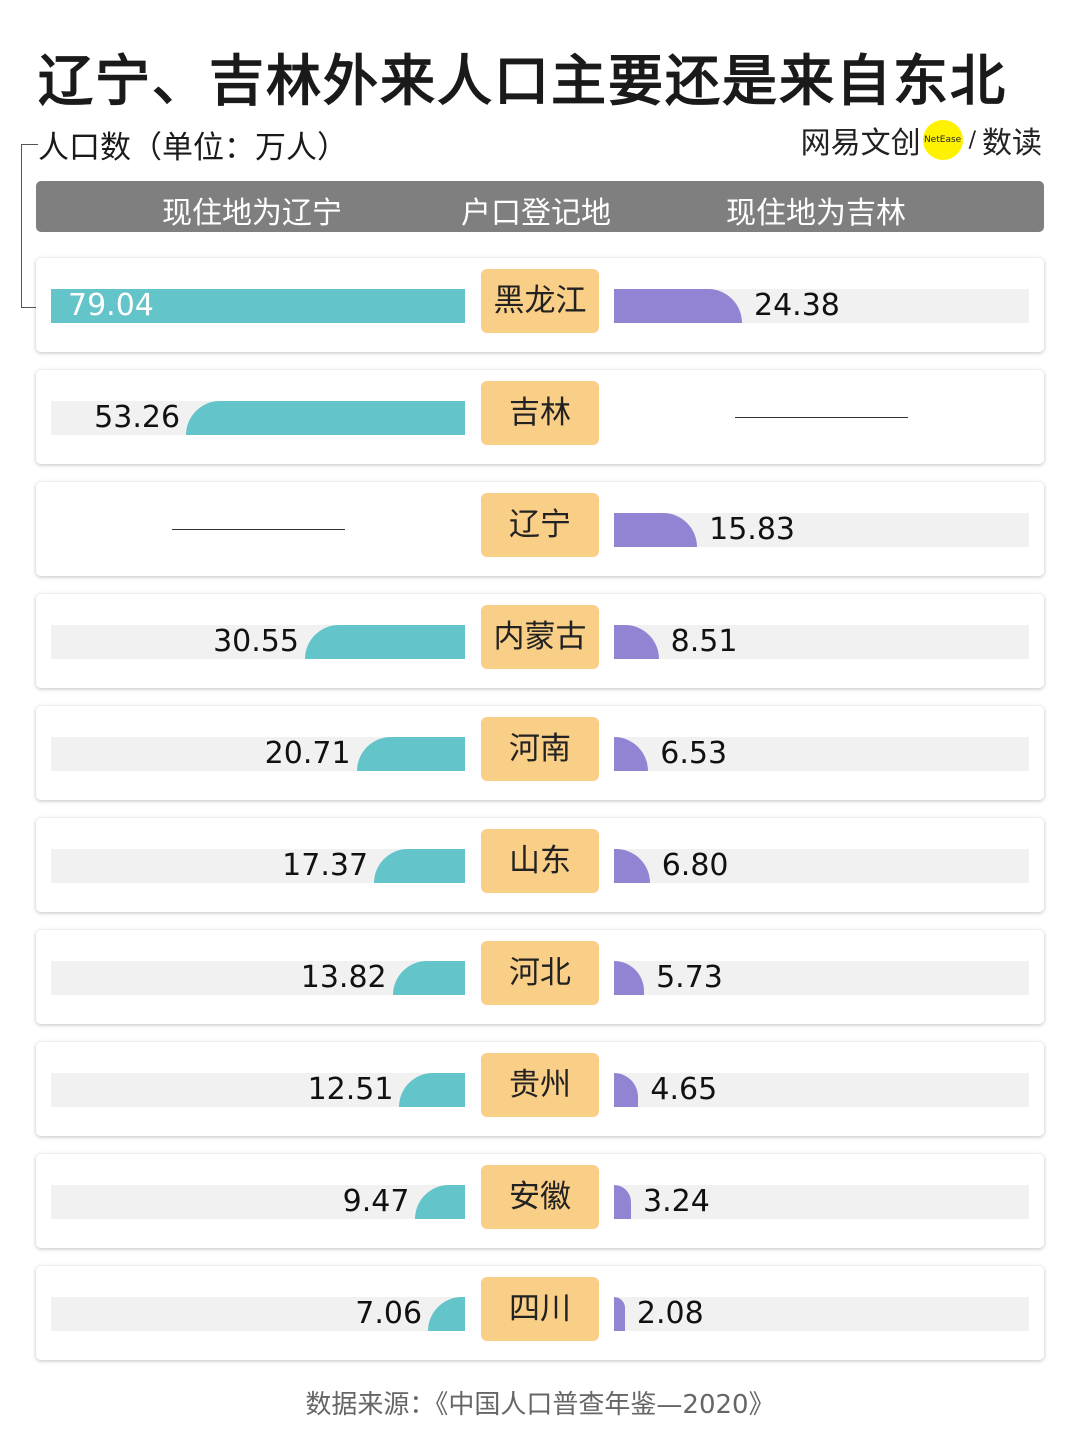 The image size is (1080, 1449). Describe the element at coordinates (972, 140) in the screenshot. I see `logo-slash: /` at that location.